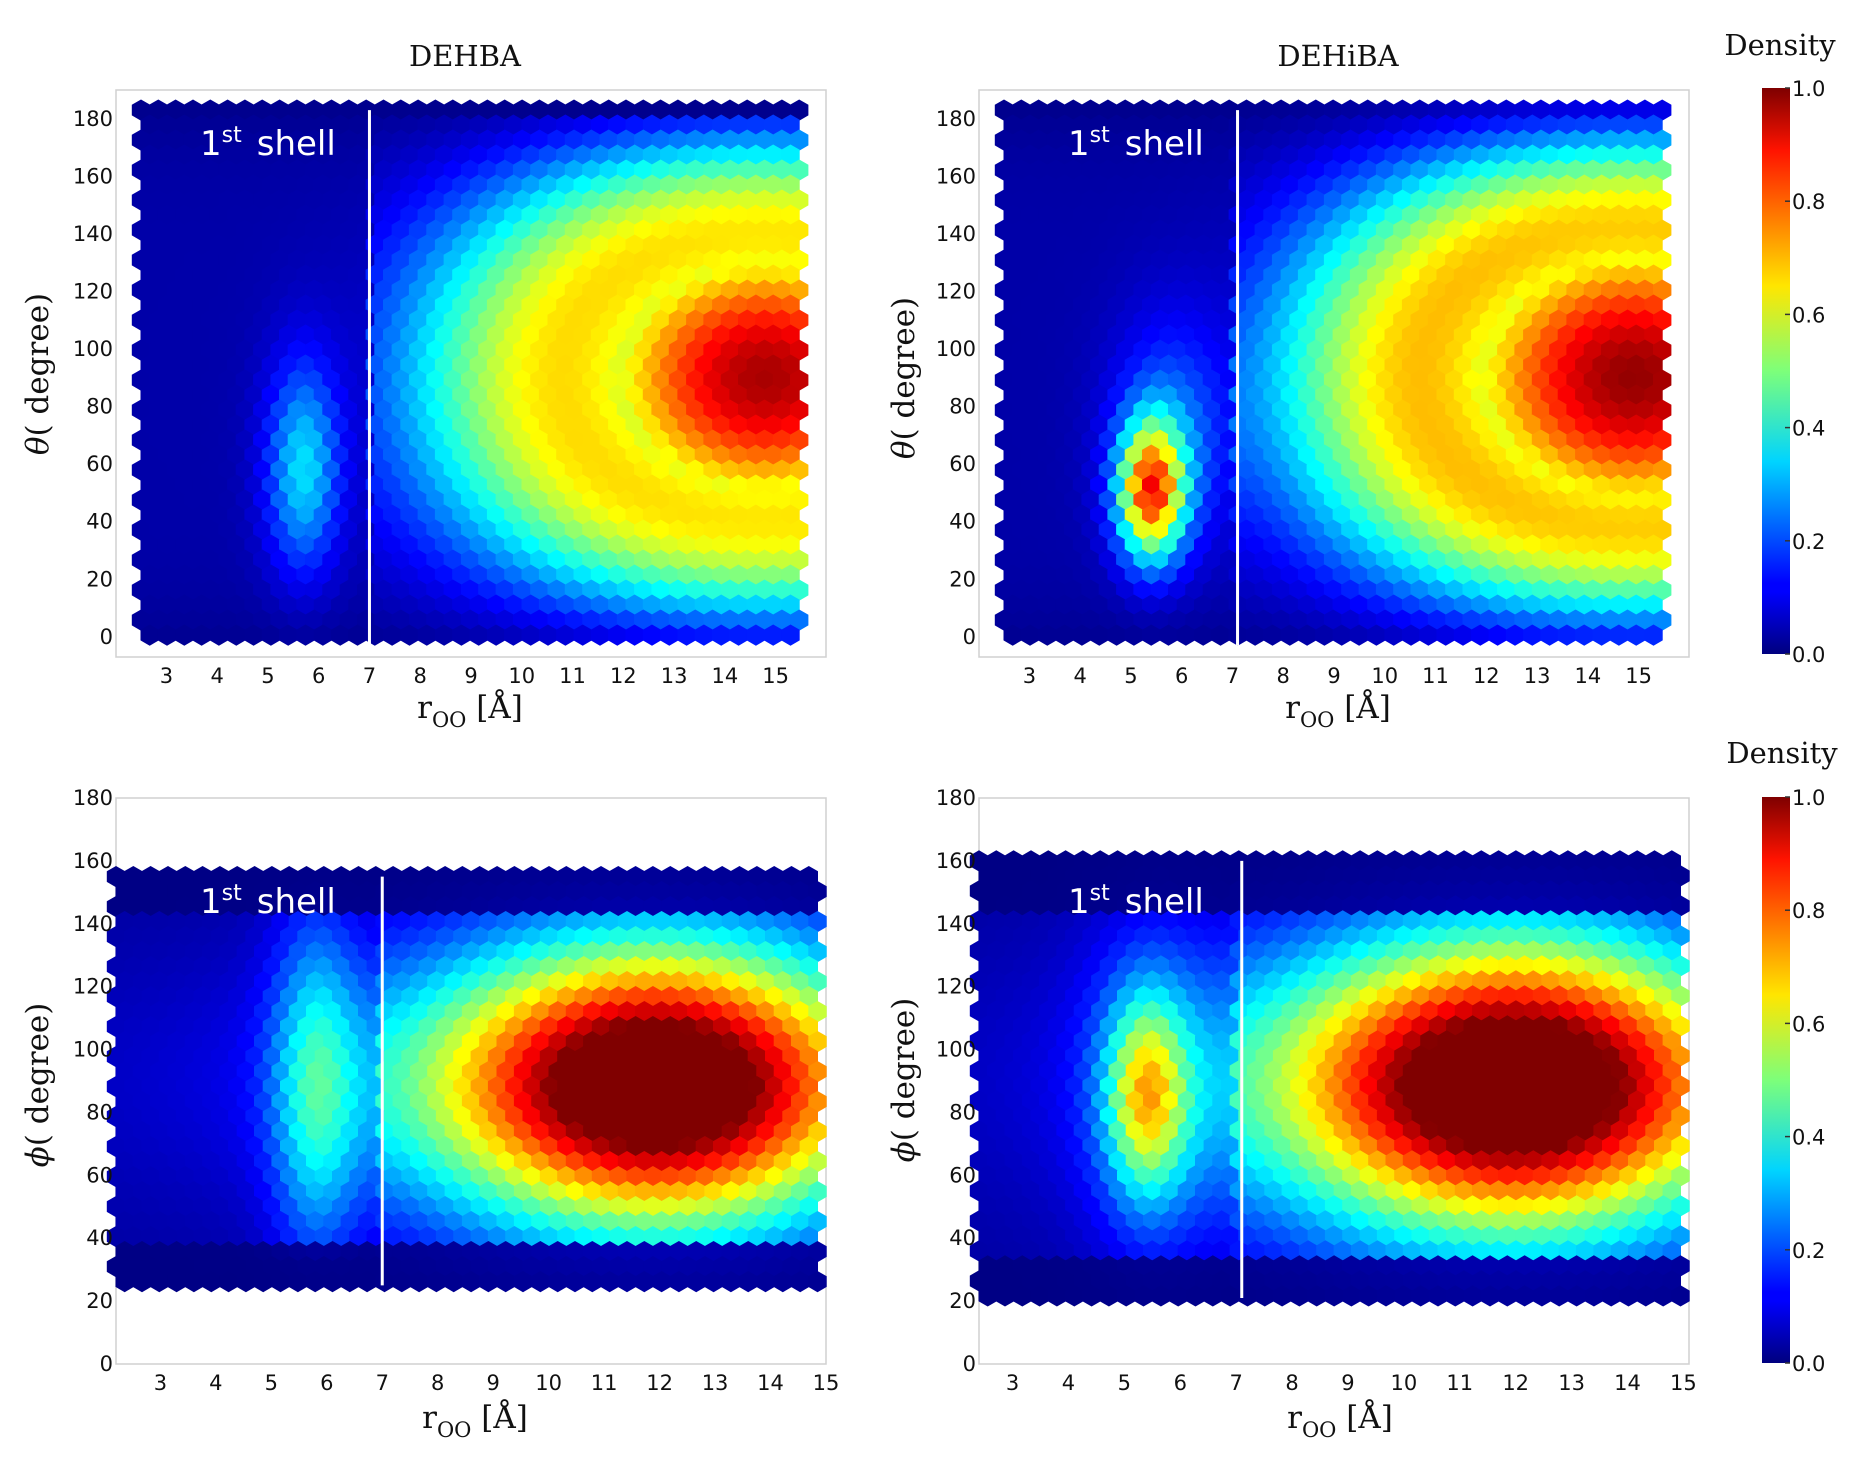  What do you see at coordinates (106, 1364) in the screenshot?
I see `y-tick-label: 0` at bounding box center [106, 1364].